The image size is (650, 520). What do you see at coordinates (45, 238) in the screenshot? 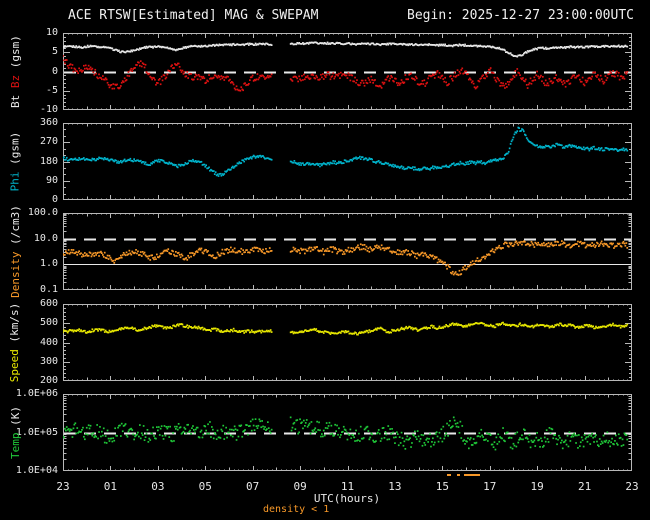
I see `y-tick-label: 10.0` at bounding box center [45, 238].